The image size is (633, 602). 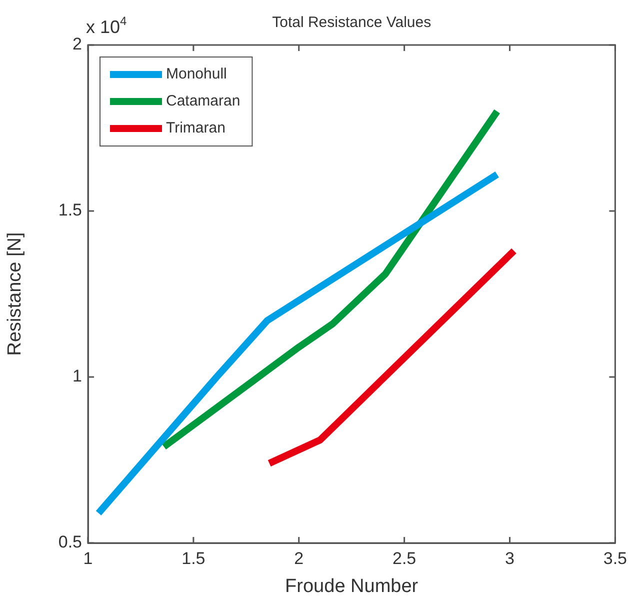 What do you see at coordinates (15, 294) in the screenshot?
I see `y-axis-title: Resistance [N]` at bounding box center [15, 294].